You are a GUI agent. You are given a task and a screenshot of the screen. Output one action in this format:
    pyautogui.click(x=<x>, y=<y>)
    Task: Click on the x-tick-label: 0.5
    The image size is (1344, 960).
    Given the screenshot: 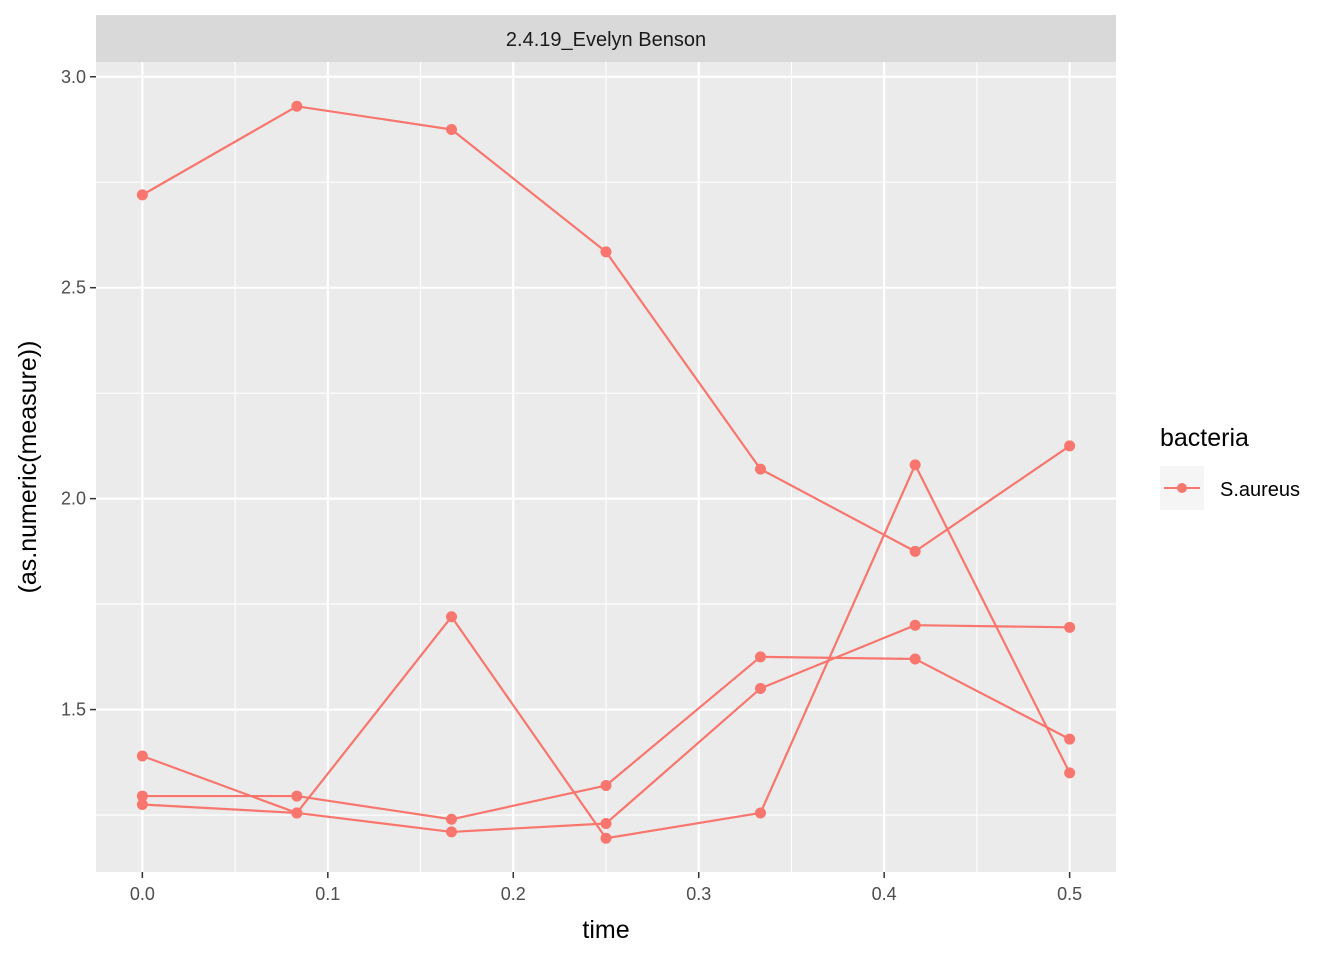 What is the action you would take?
    pyautogui.click(x=1069, y=894)
    